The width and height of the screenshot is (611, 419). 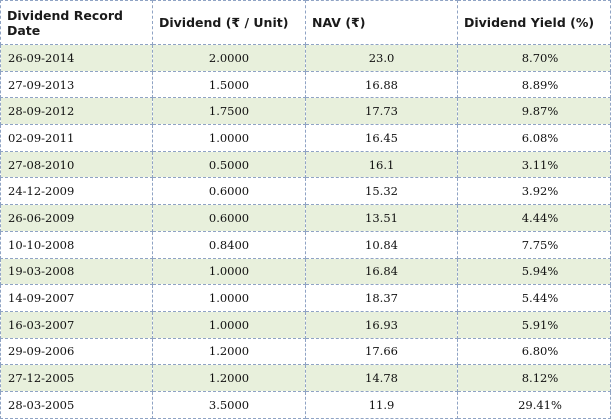 What do you see at coordinates (76, 378) in the screenshot?
I see `cell-record-date: 27-12-2005` at bounding box center [76, 378].